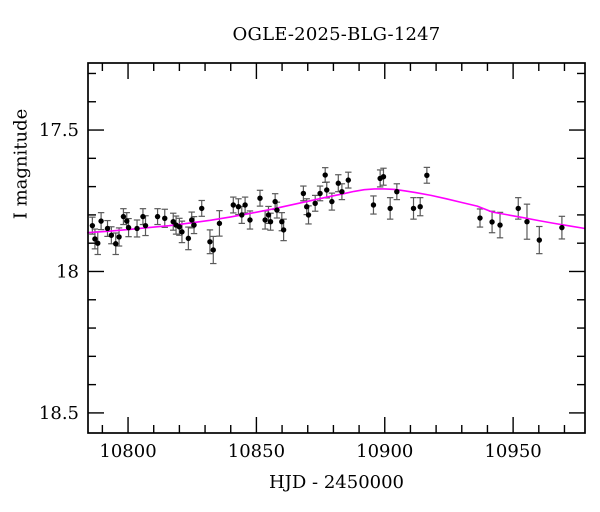 The width and height of the screenshot is (600, 512). I want to click on y-tick-label: 18.5, so click(59, 413).